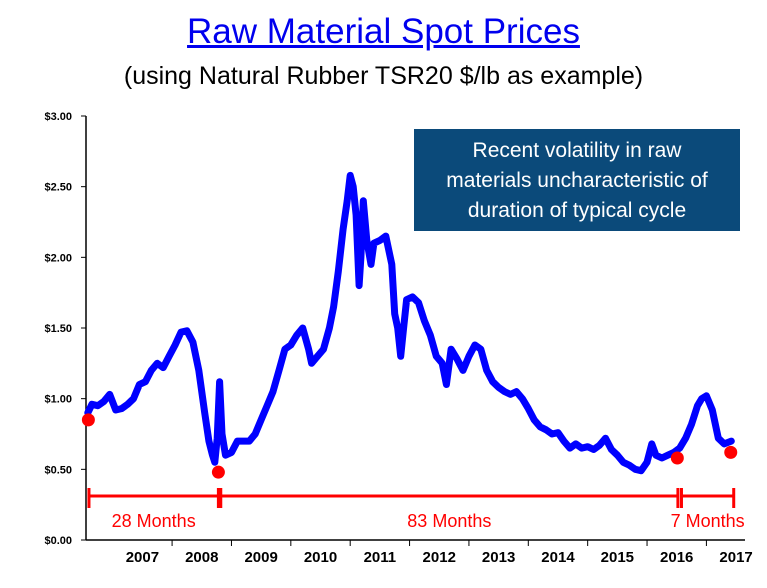  What do you see at coordinates (260, 557) in the screenshot?
I see `x-tick-label: 2009` at bounding box center [260, 557].